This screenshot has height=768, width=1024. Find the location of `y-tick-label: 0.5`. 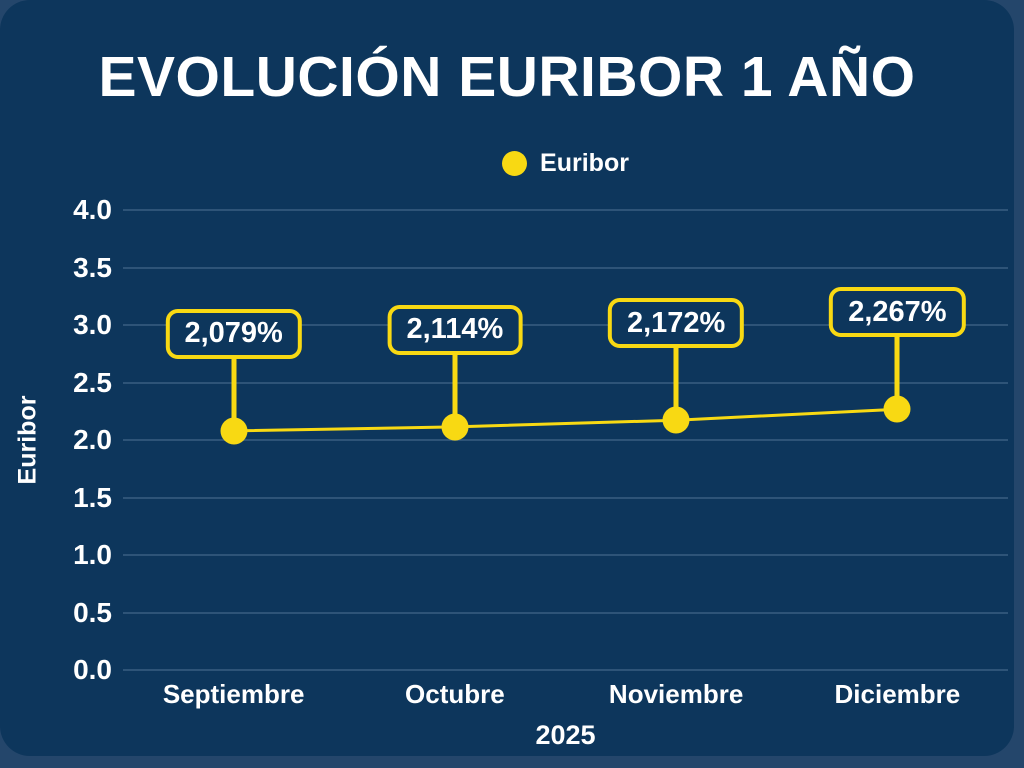

y-tick-label: 0.5 is located at coordinates (92, 612).